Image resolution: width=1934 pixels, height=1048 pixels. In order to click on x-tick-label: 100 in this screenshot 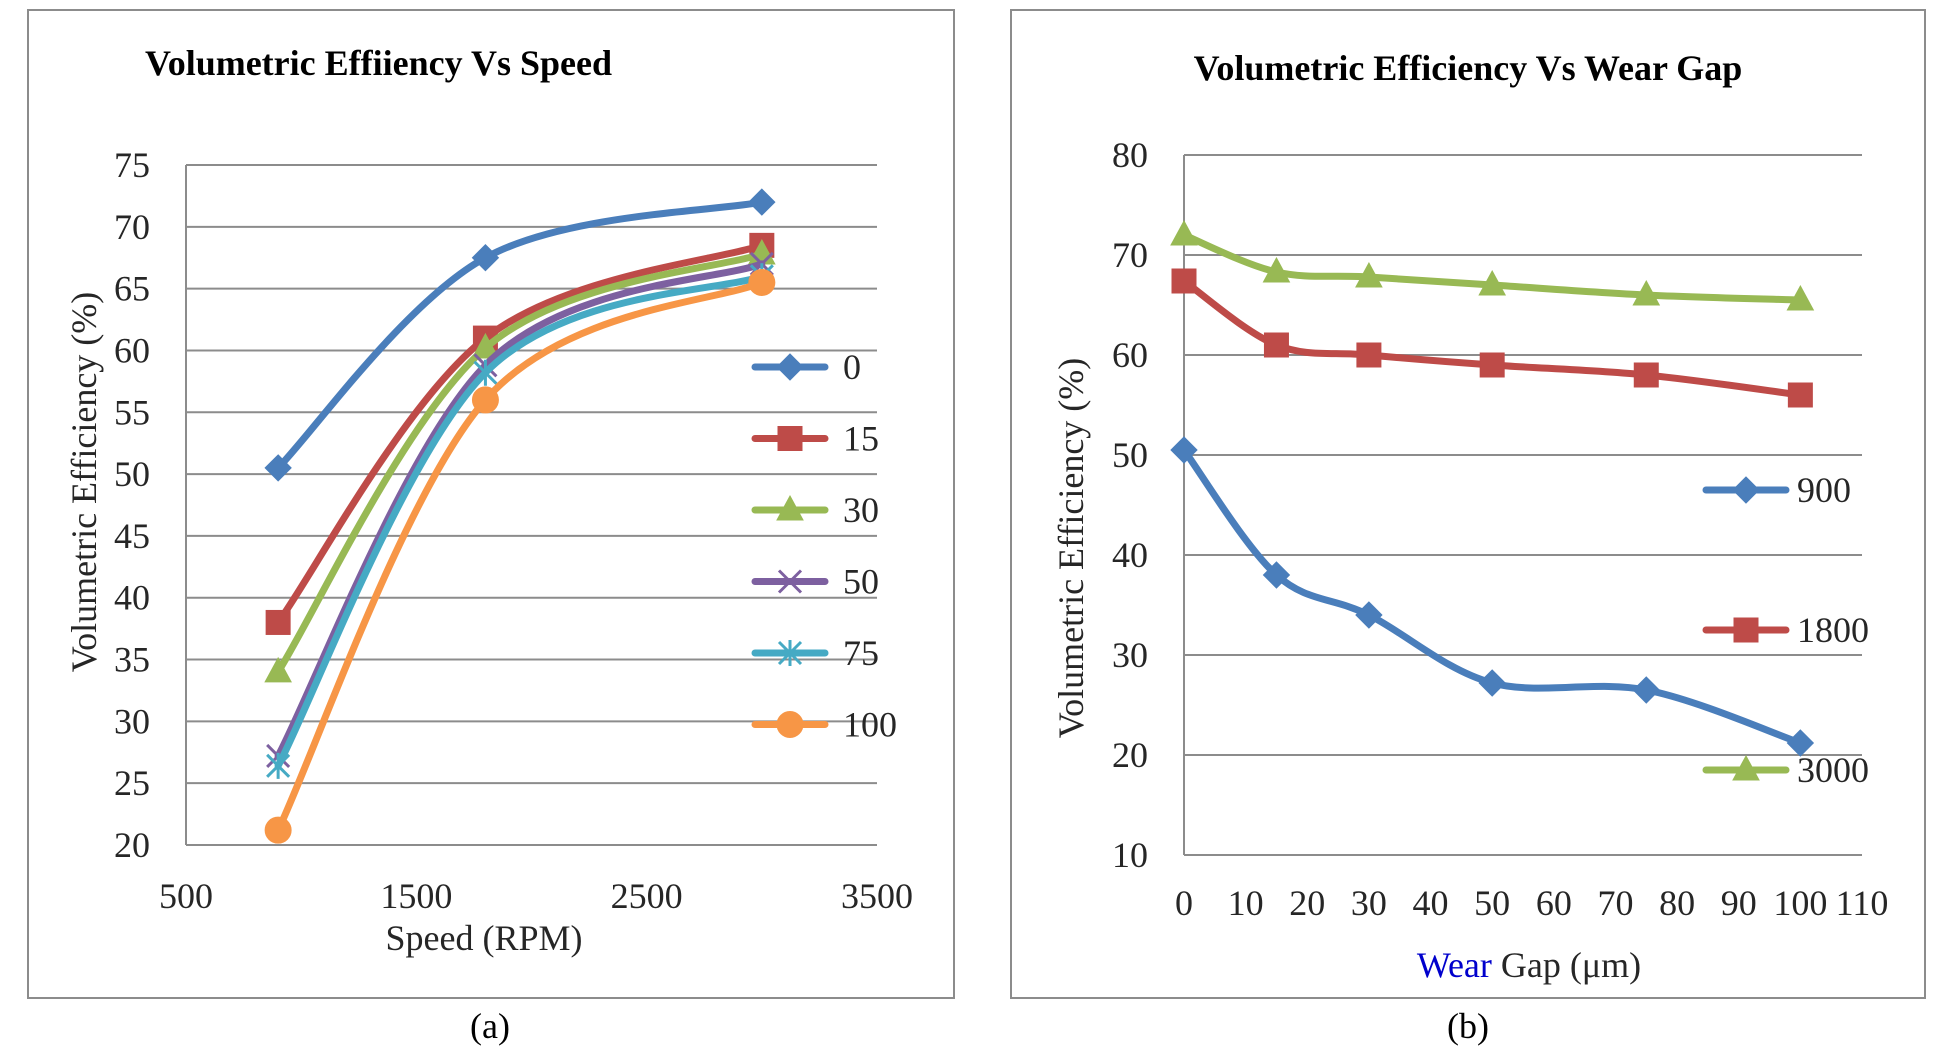, I will do `click(1800, 903)`.